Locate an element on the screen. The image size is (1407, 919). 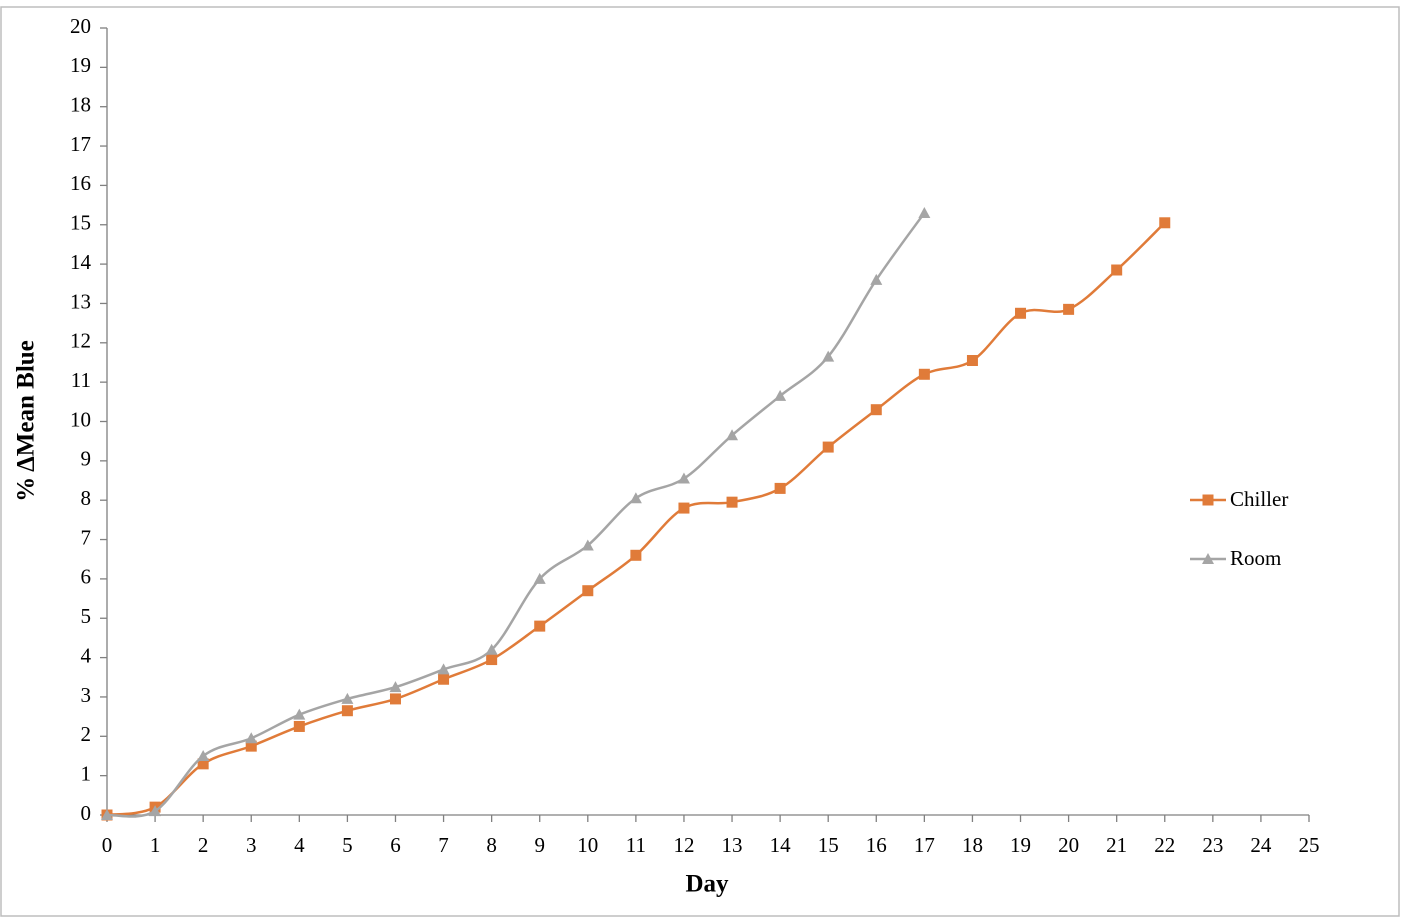
x-tick-label: 7 is located at coordinates (443, 845).